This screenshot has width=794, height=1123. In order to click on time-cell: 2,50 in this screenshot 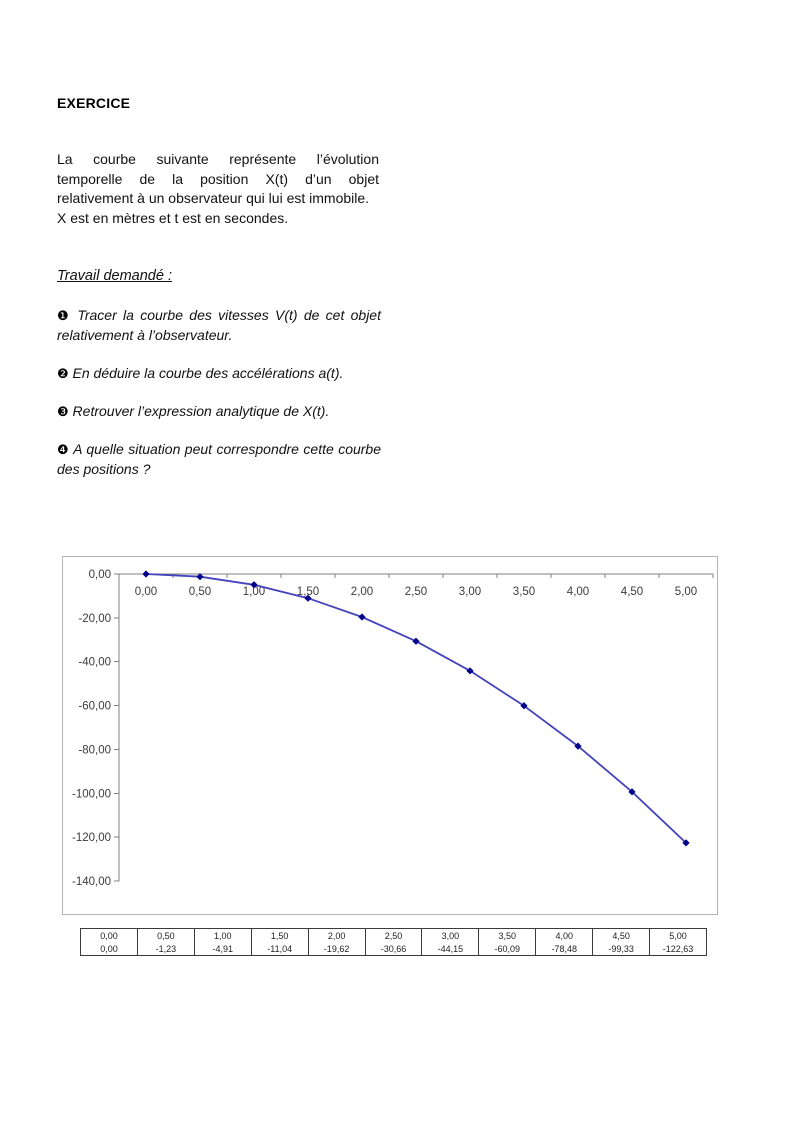, I will do `click(394, 935)`.